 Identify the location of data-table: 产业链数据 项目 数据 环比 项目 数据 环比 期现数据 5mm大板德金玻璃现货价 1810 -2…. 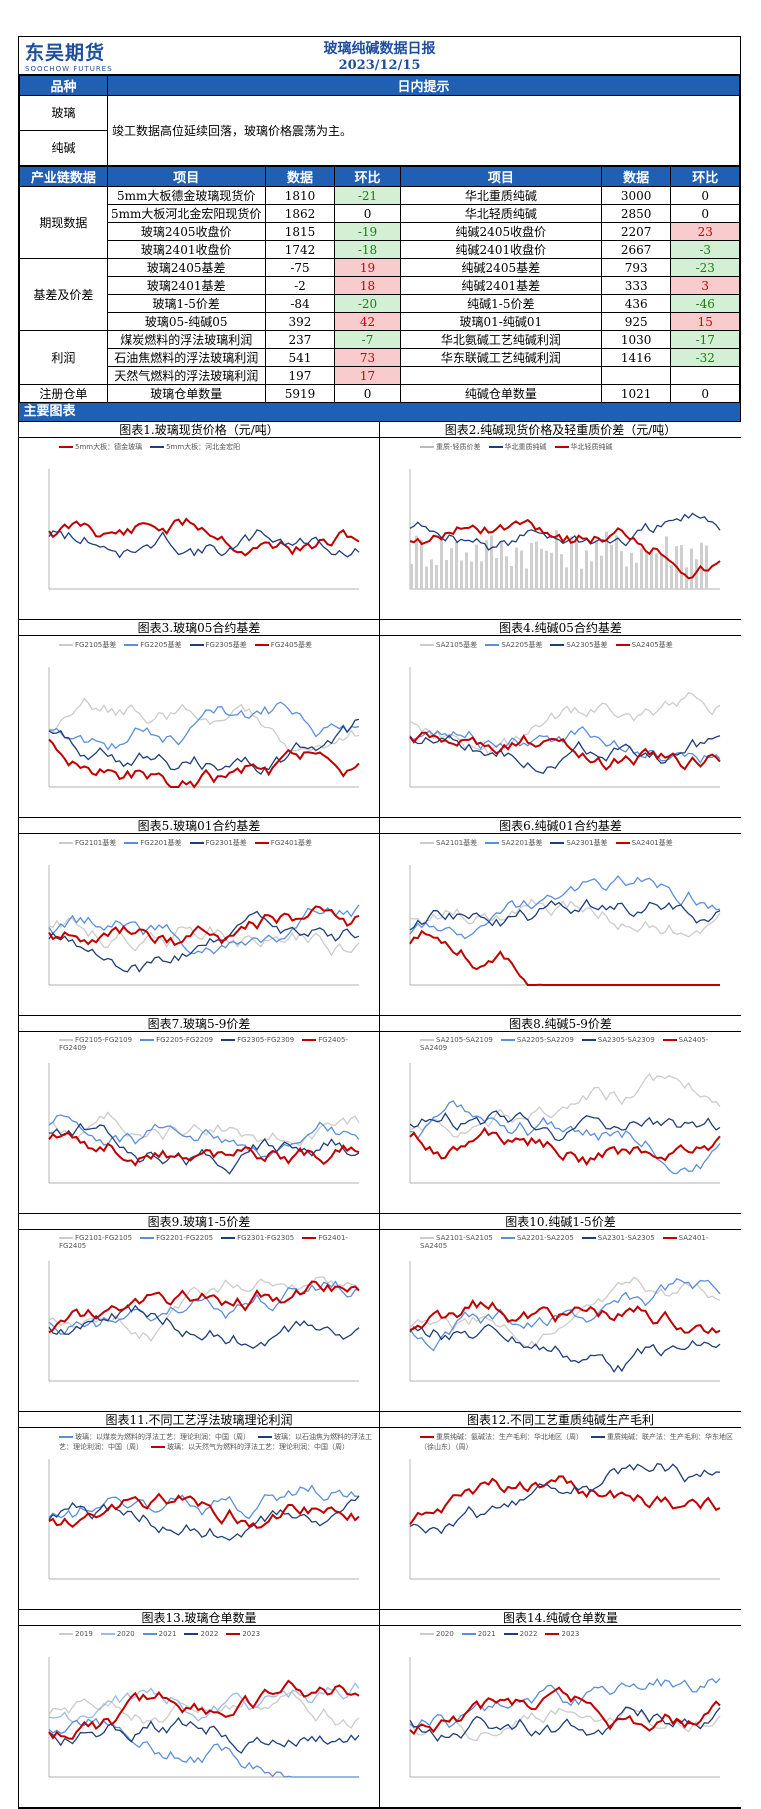
(379, 284).